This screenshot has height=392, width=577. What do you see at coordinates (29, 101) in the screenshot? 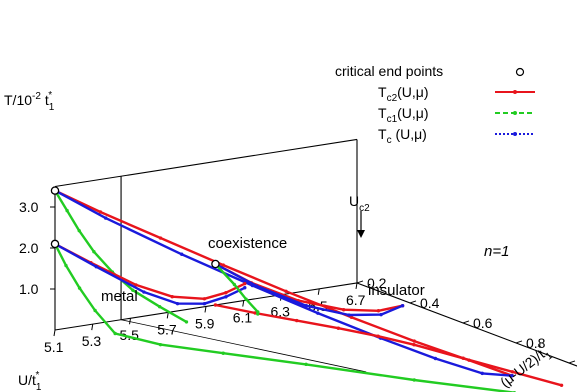
I see `z-axis-label: T/10-2 t1*` at bounding box center [29, 101].